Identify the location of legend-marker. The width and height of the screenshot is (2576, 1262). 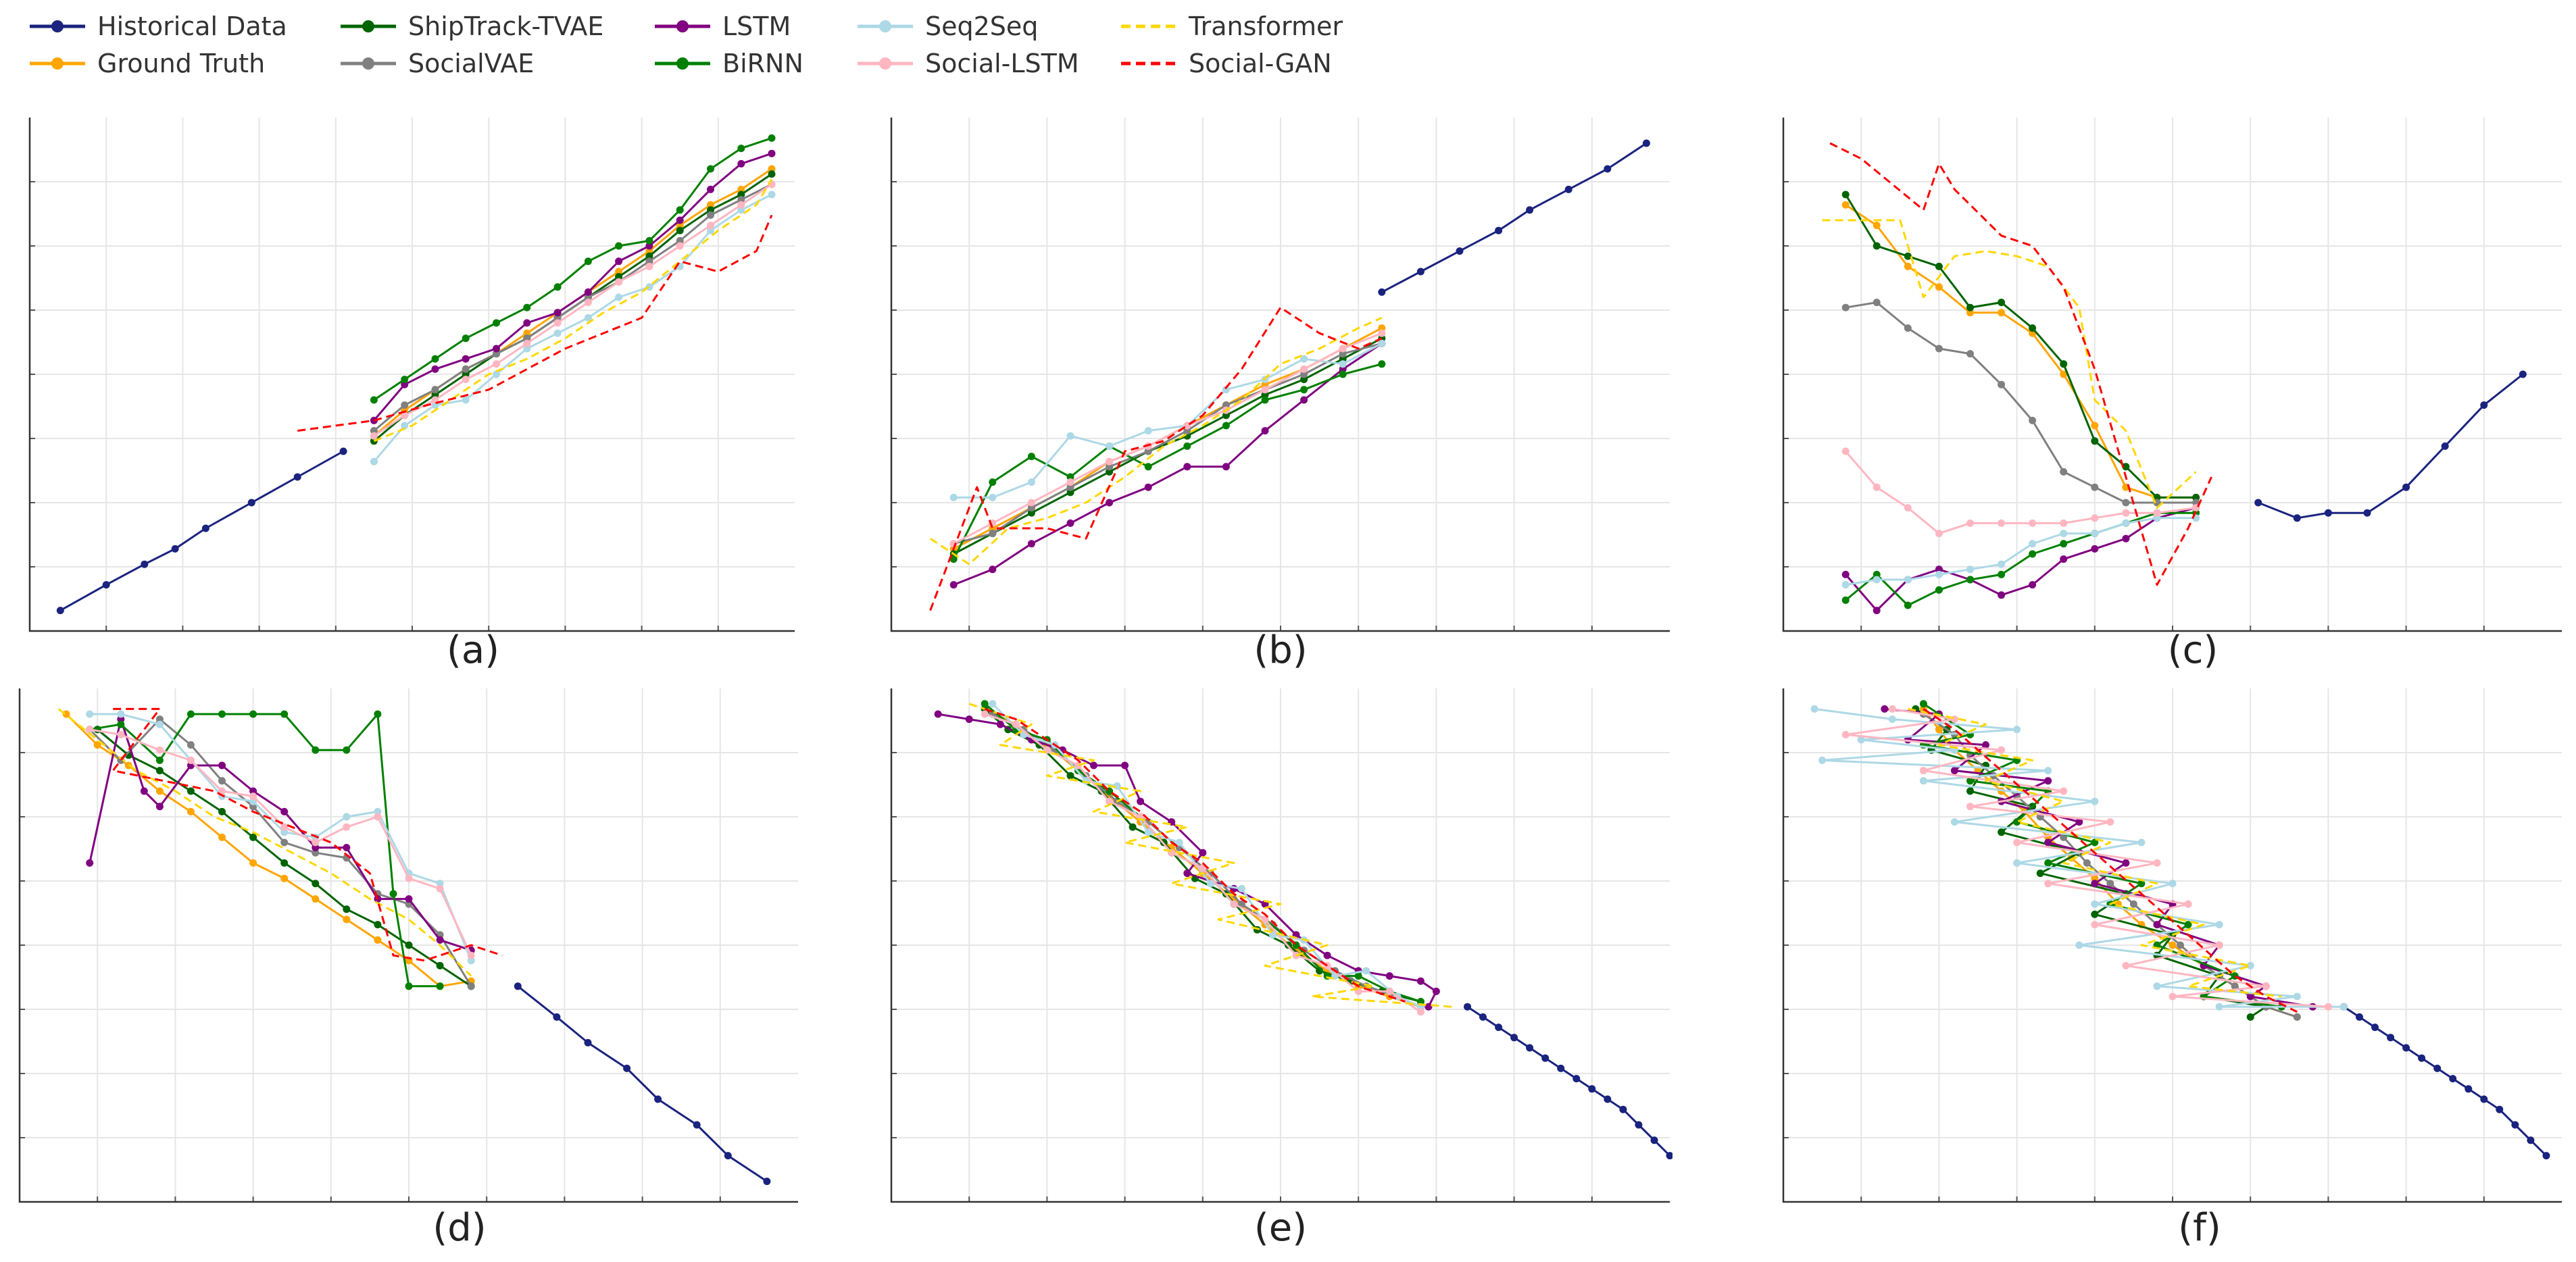
(683, 63).